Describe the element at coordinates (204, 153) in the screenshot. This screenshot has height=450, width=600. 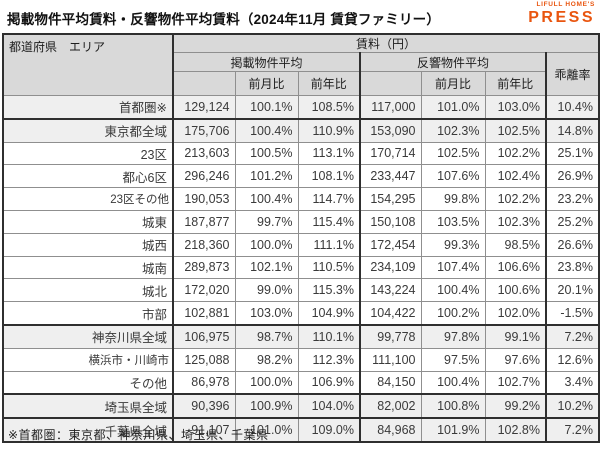
I see `listed-avg-cell: 213,603` at that location.